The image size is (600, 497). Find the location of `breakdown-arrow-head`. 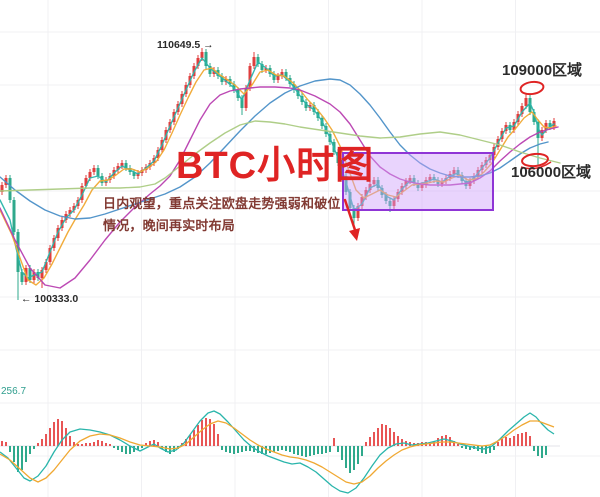

breakdown-arrow-head is located at coordinates (354, 234).